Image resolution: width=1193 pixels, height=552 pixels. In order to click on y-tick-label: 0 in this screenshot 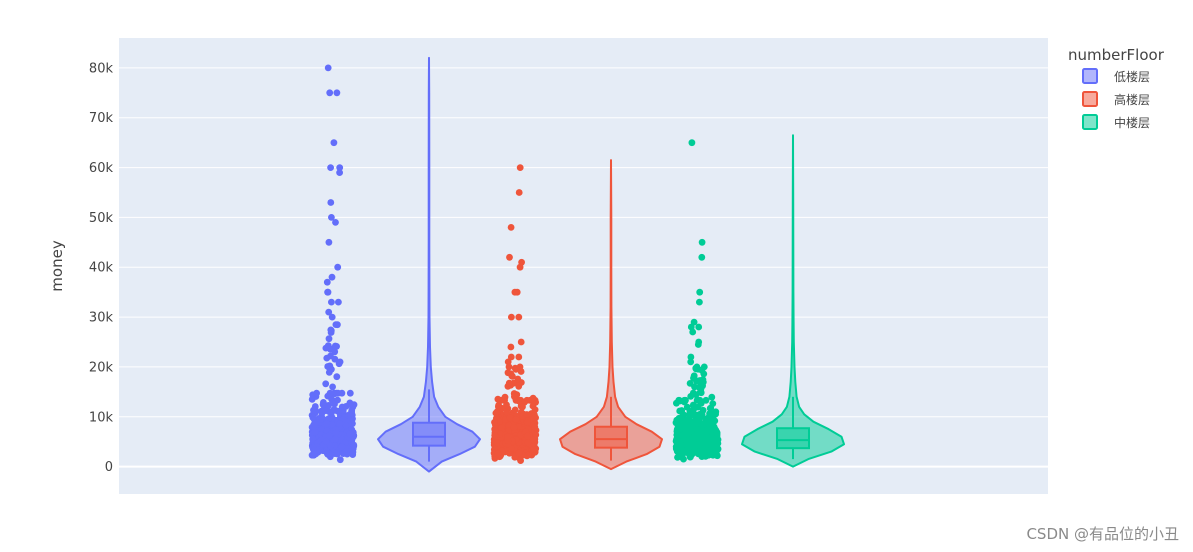, I will do `click(109, 467)`.